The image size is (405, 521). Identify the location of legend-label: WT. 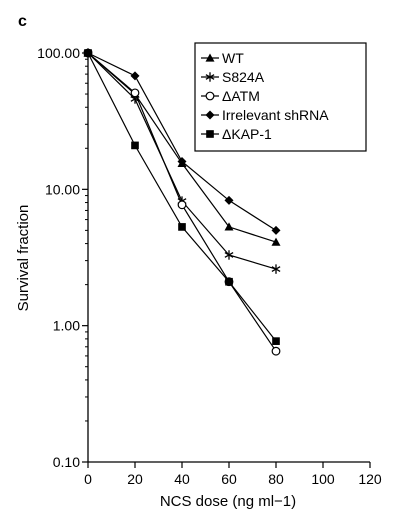
(233, 58).